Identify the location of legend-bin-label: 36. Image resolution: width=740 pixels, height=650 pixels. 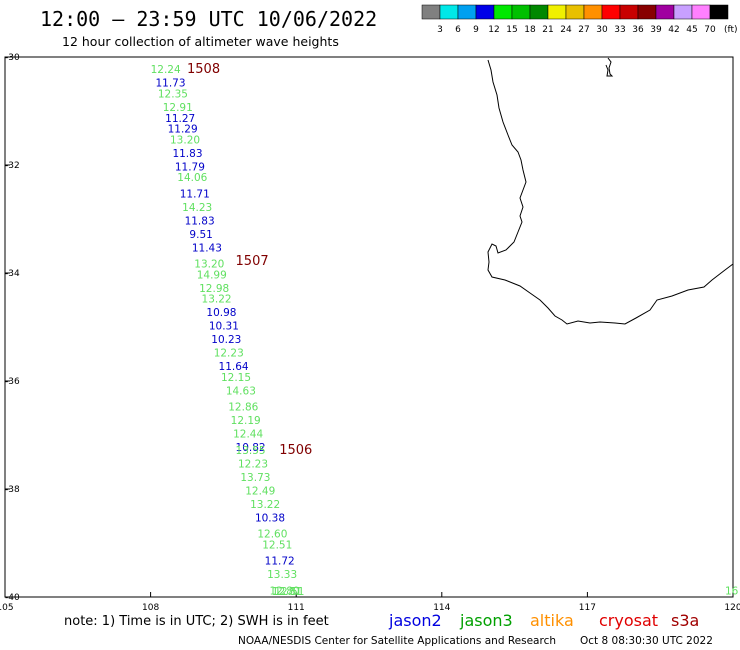
(638, 30).